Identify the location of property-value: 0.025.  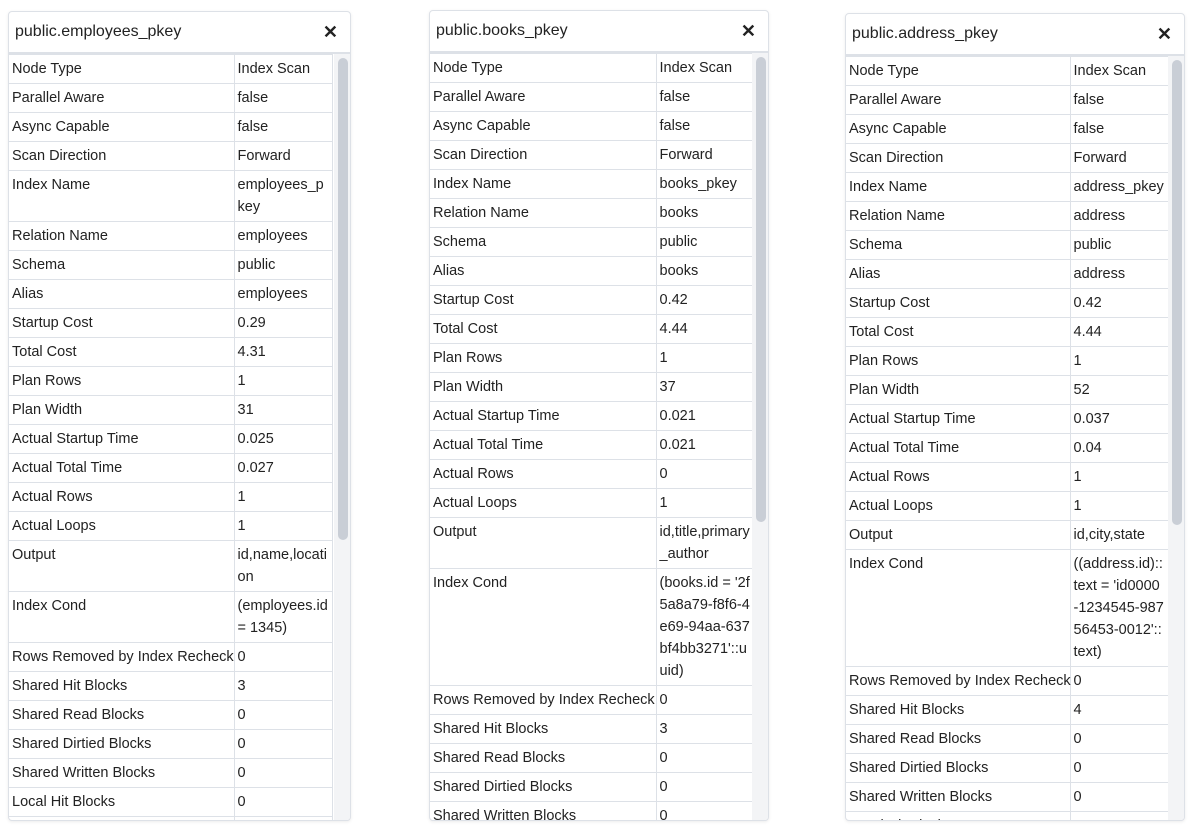
(283, 439).